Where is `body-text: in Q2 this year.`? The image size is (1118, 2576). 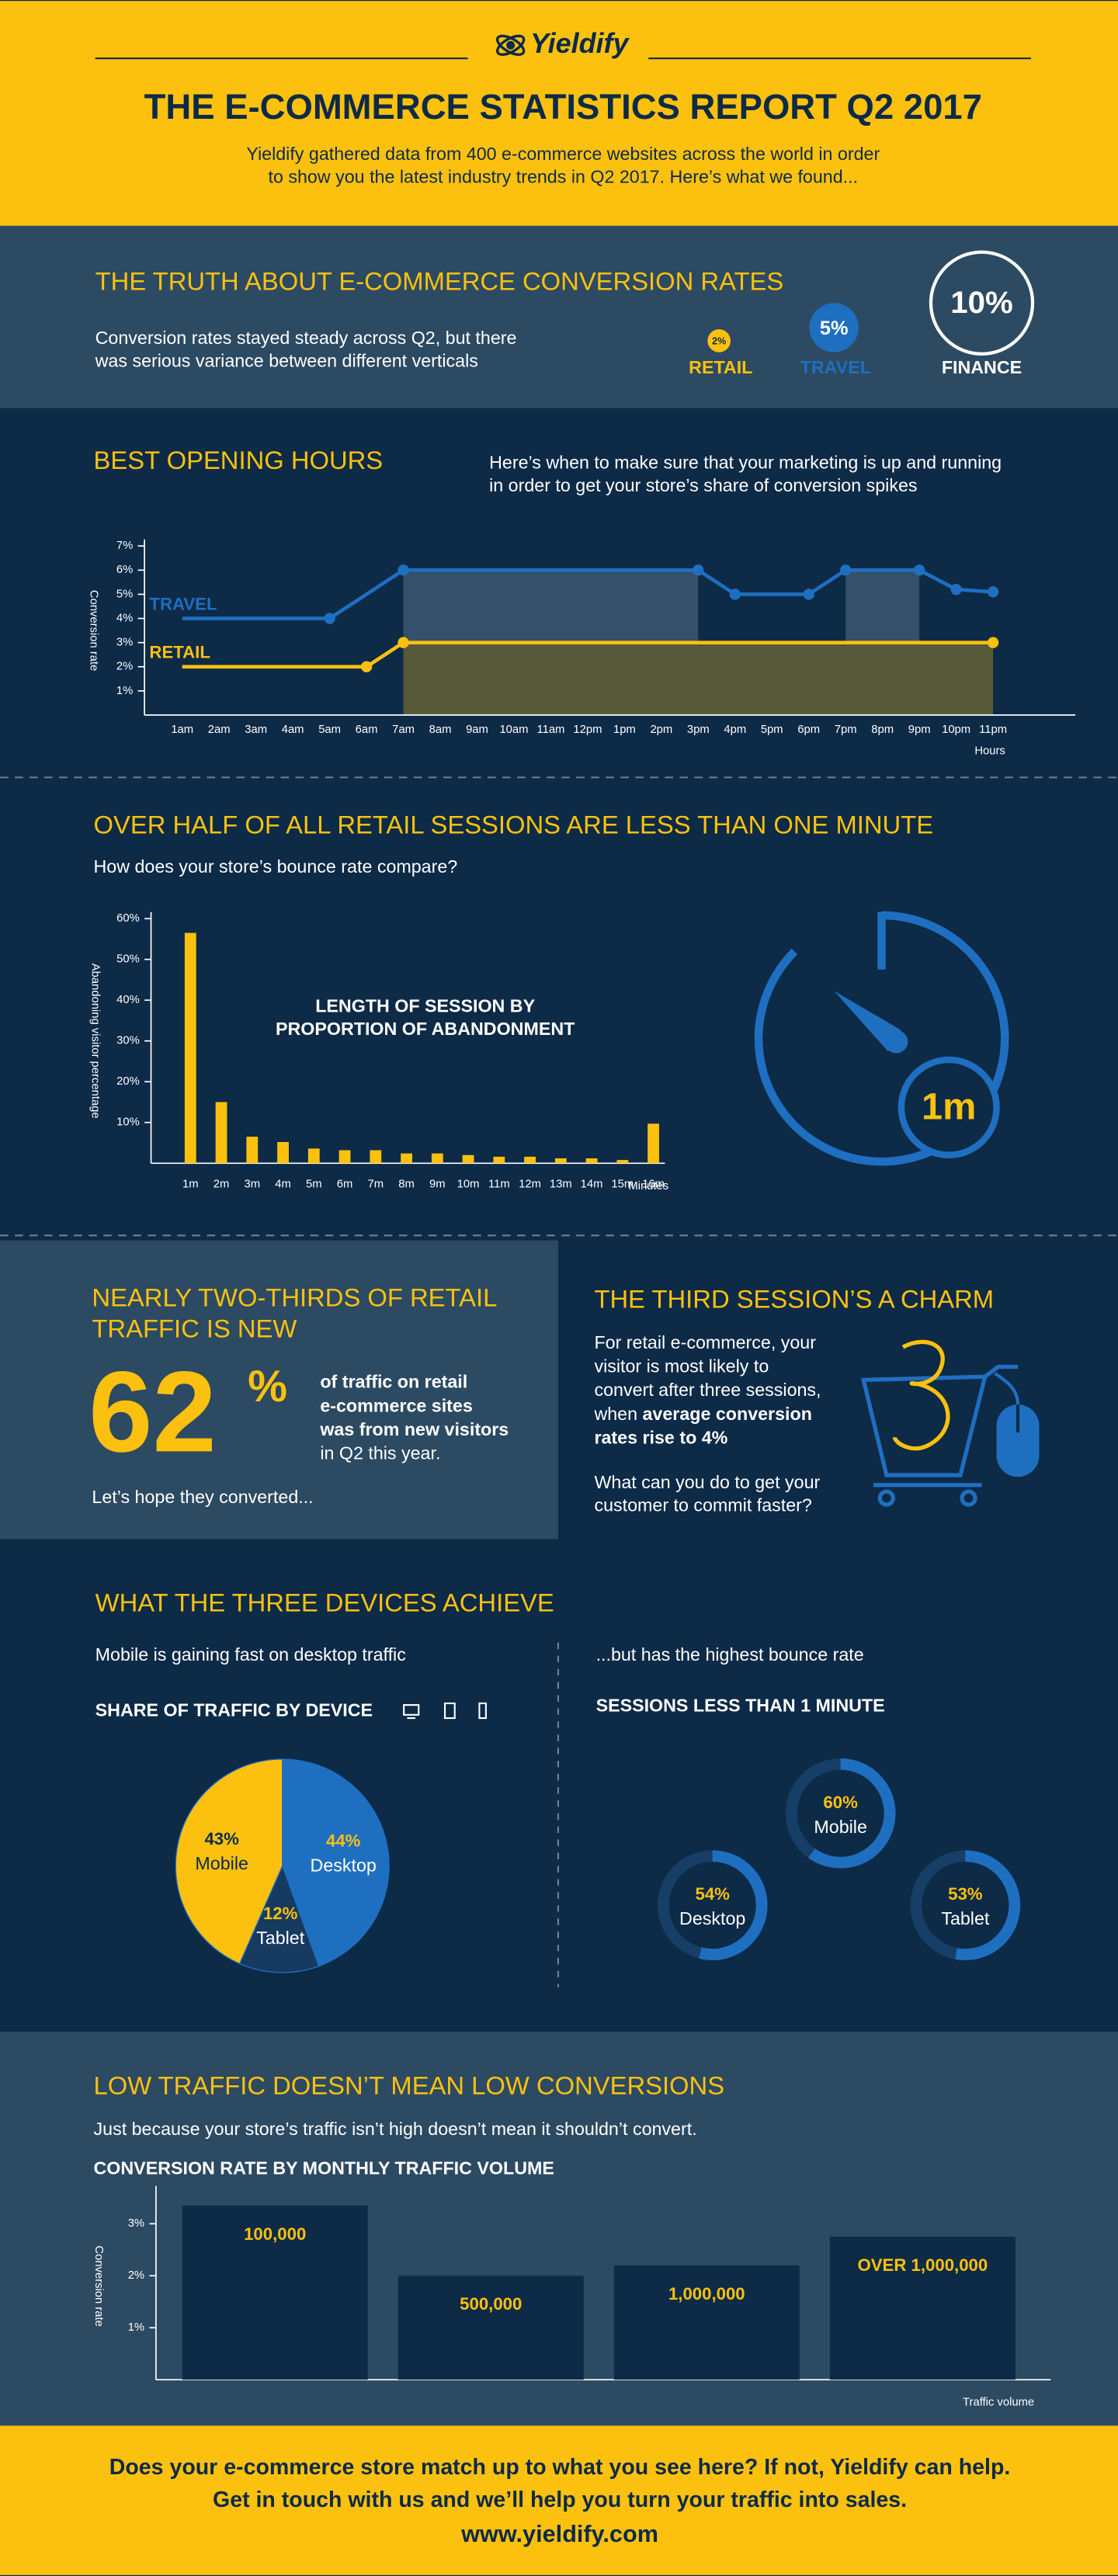
body-text: in Q2 this year. is located at coordinates (380, 1453).